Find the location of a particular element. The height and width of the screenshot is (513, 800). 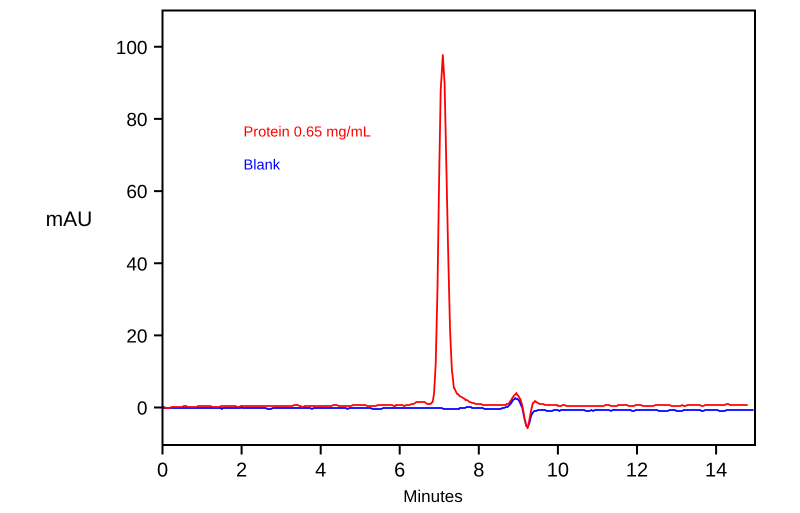

svg-text: 10 is located at coordinates (558, 471).